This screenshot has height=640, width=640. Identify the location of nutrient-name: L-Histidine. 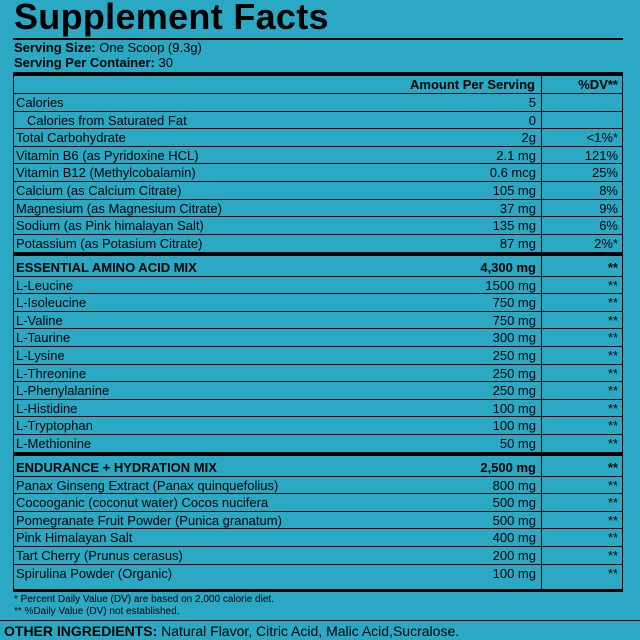
(47, 408).